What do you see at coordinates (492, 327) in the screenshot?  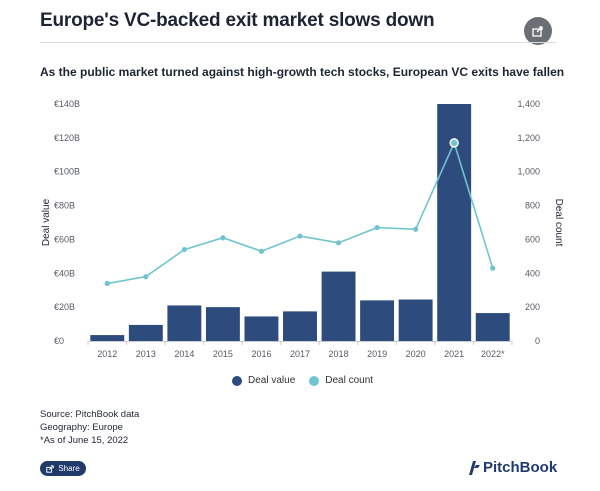 I see `bar-deal-value-2022` at bounding box center [492, 327].